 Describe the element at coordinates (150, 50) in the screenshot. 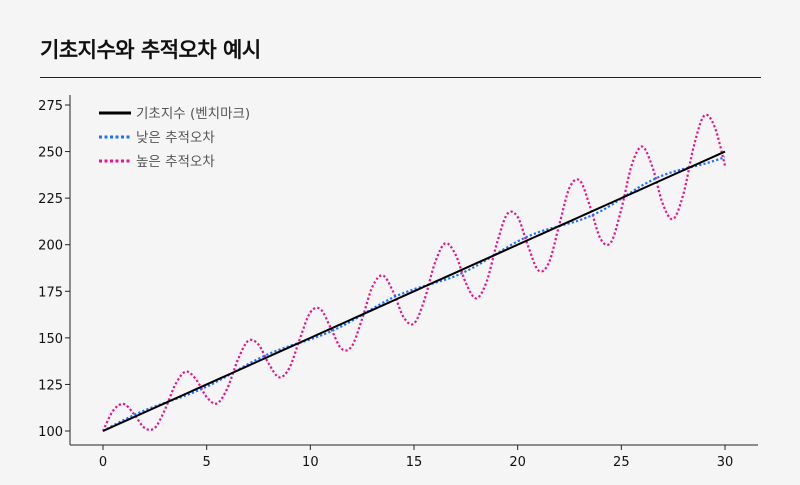

I see `chart-title: 기초지수와 추적오차 예시` at that location.